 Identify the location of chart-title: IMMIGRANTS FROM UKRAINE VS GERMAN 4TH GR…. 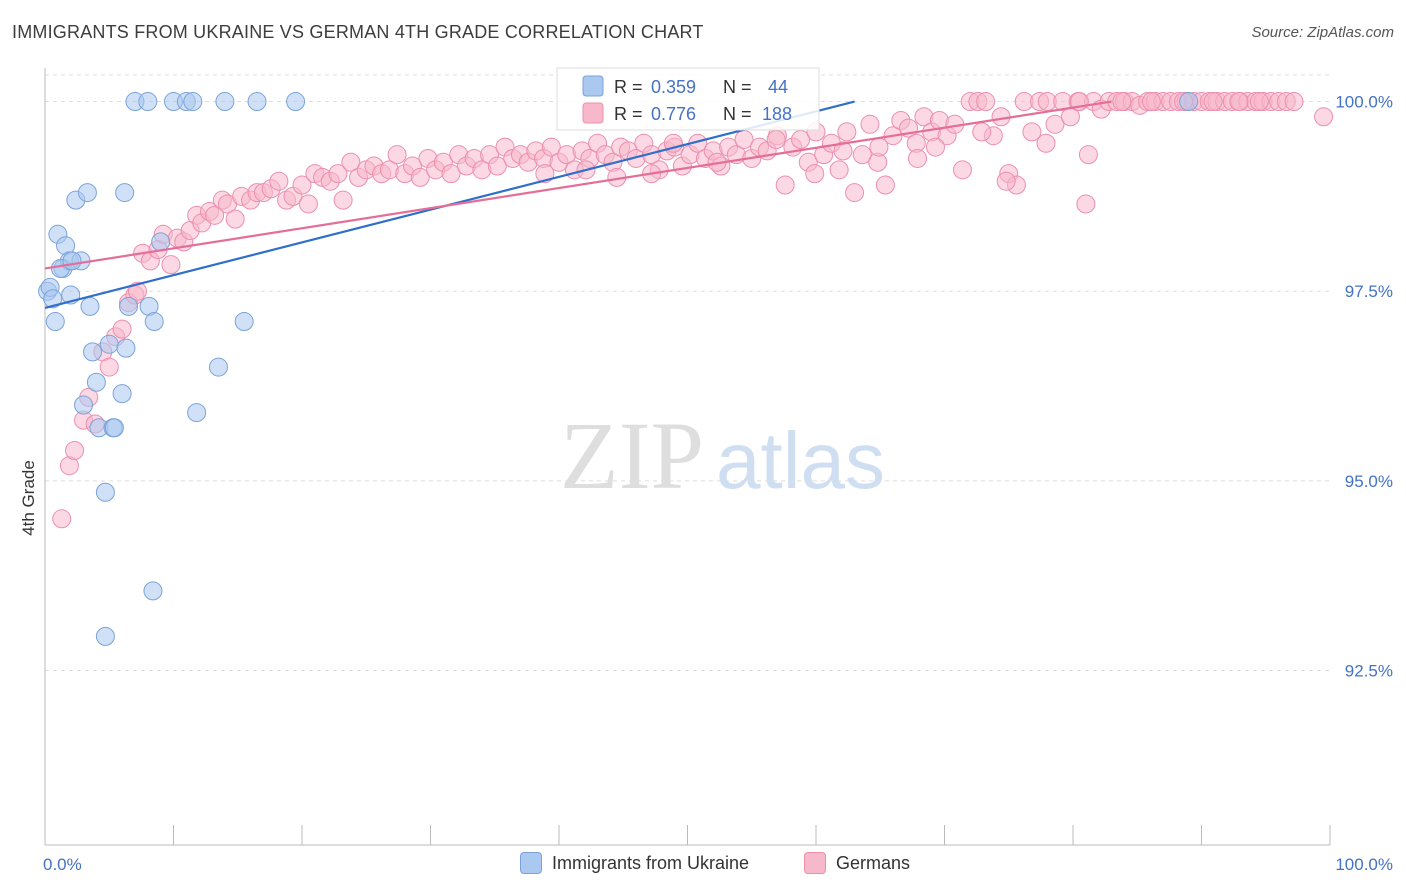
(358, 32).